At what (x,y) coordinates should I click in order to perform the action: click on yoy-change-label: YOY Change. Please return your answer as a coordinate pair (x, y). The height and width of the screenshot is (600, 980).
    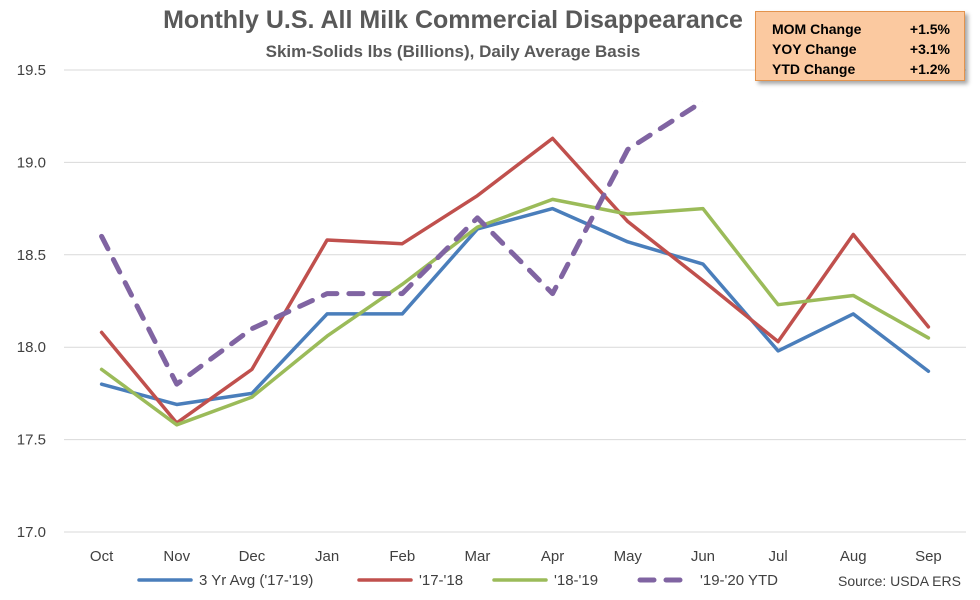
    Looking at the image, I should click on (814, 49).